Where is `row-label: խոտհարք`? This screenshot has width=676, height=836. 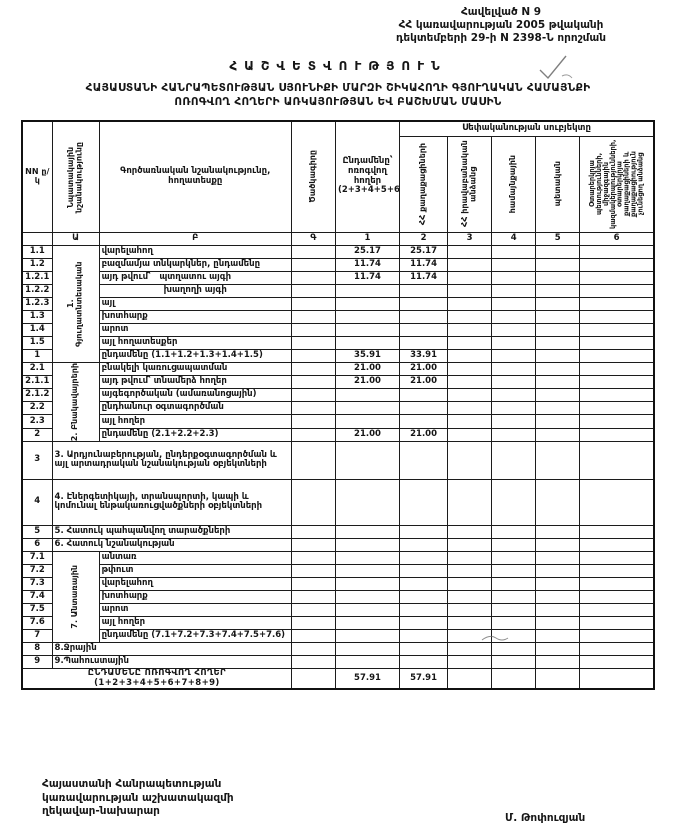 row-label: խոտհարք is located at coordinates (195, 316).